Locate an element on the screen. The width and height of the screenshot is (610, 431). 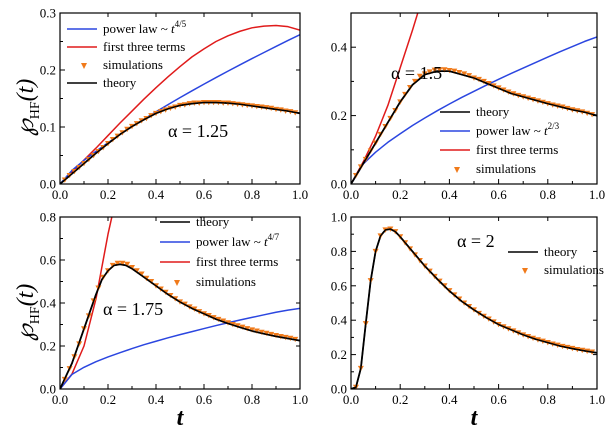
legend-item-first-three: first three terms is located at coordinates (219, 261).